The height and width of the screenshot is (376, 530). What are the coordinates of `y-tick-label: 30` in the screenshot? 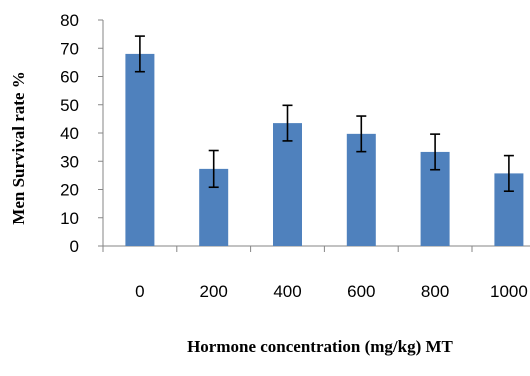 It's located at (69, 161).